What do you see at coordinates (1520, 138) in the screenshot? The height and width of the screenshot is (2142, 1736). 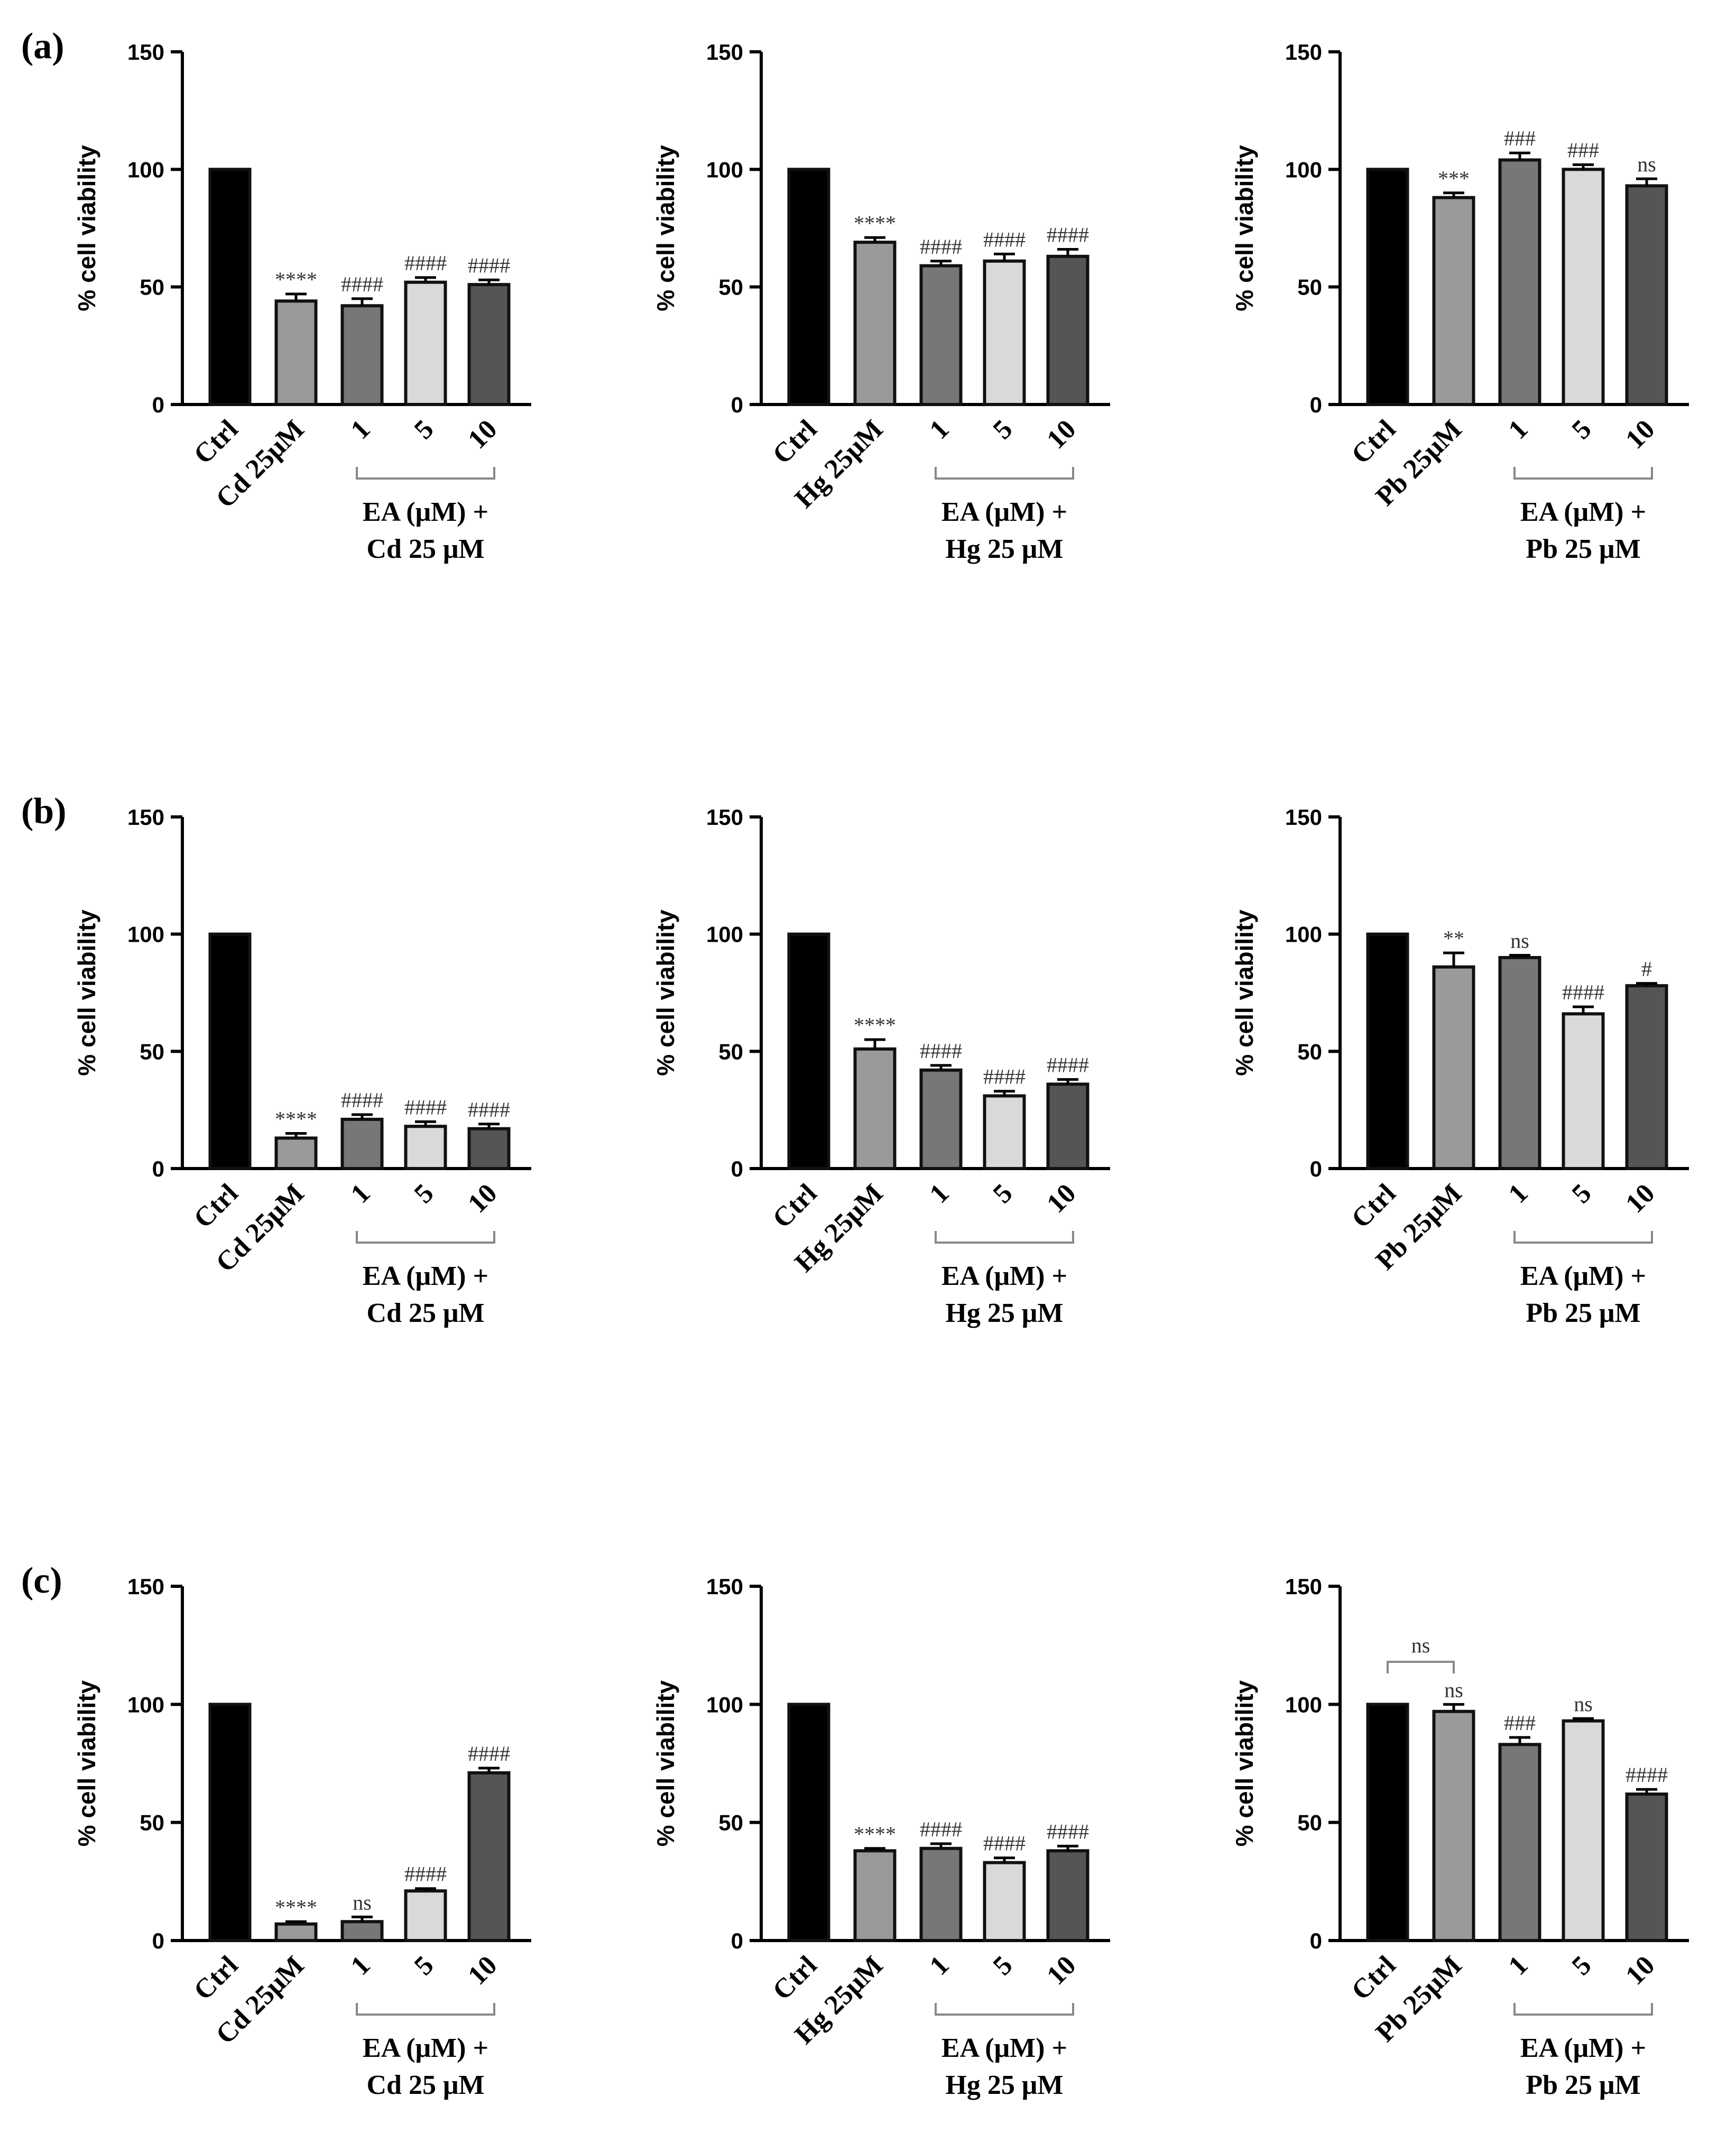 I see `significance-label: ###` at bounding box center [1520, 138].